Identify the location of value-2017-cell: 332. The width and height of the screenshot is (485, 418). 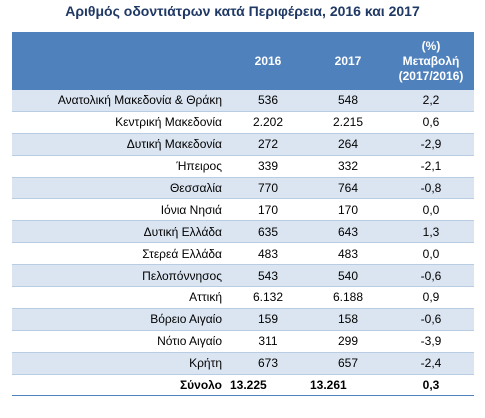
(348, 166).